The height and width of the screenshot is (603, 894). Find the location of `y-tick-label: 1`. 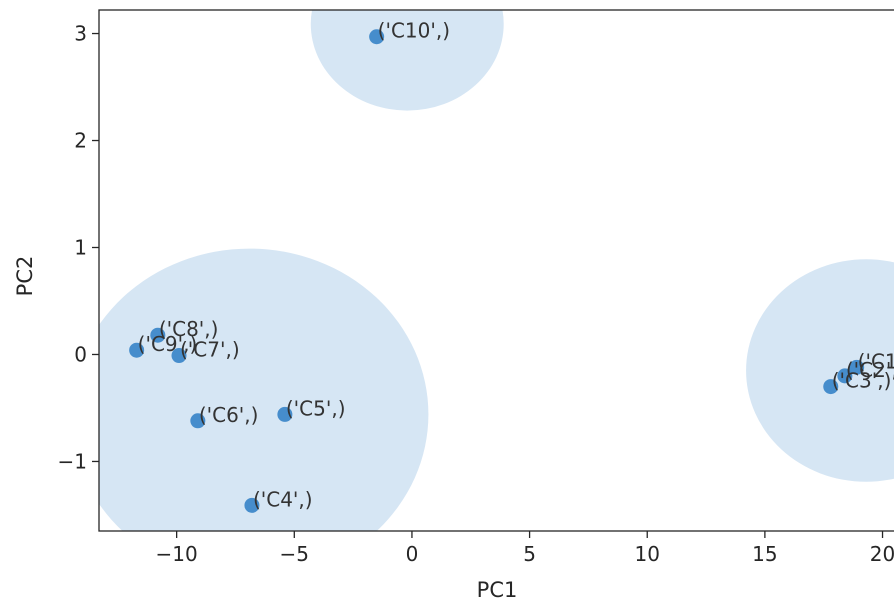

y-tick-label: 1 is located at coordinates (80, 247).